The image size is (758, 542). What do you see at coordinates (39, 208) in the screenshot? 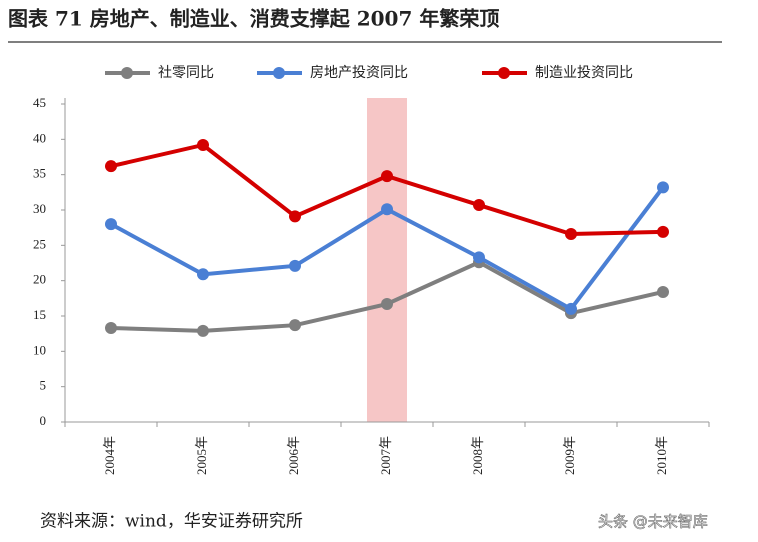
I see `y-tick-label: 30` at bounding box center [39, 208].